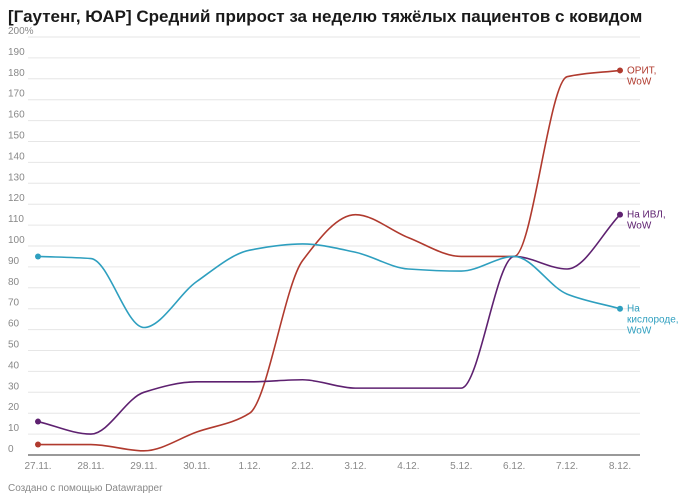 The width and height of the screenshot is (684, 500). Describe the element at coordinates (196, 466) in the screenshot. I see `x-tick-label: 30.11.` at that location.